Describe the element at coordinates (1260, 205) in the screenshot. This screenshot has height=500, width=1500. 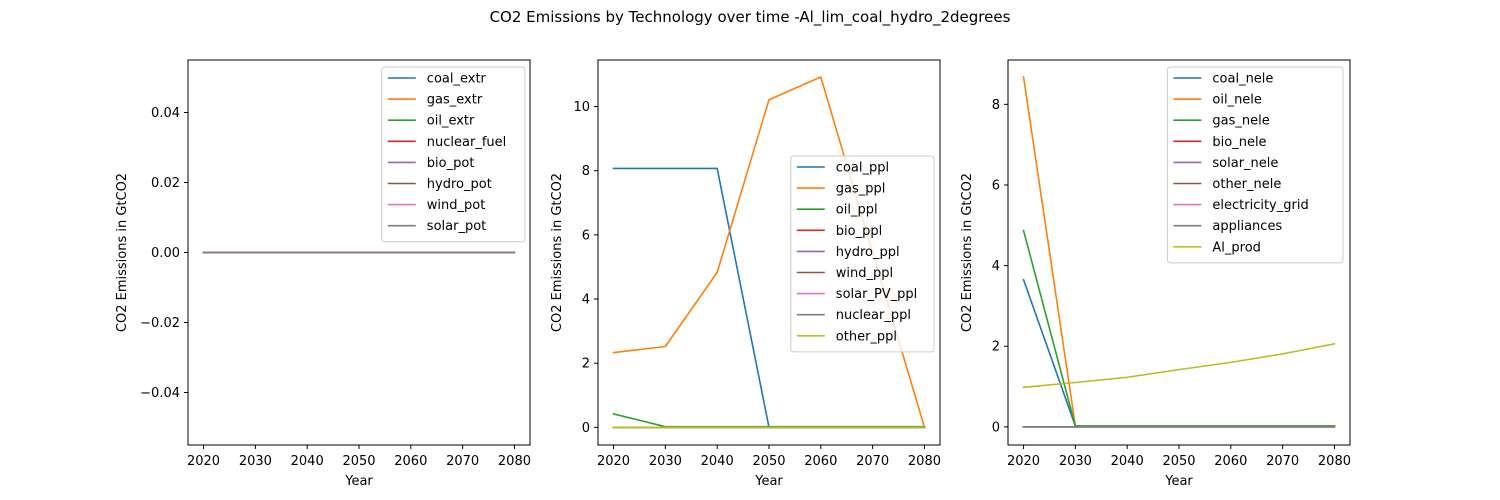
I see `legend-label: electricity_grid` at that location.